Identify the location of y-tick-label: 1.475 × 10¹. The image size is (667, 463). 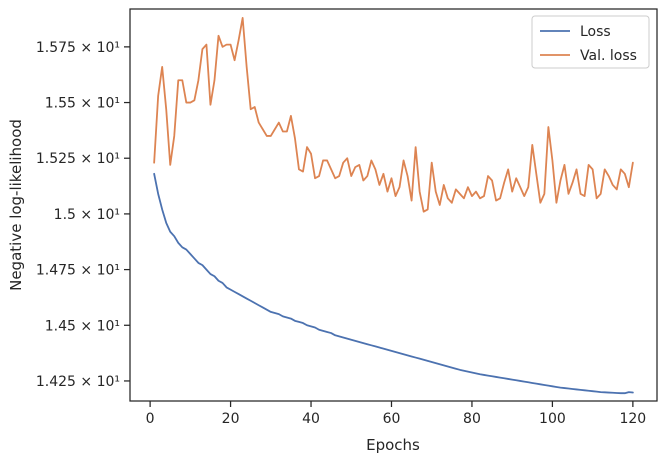
(78, 271).